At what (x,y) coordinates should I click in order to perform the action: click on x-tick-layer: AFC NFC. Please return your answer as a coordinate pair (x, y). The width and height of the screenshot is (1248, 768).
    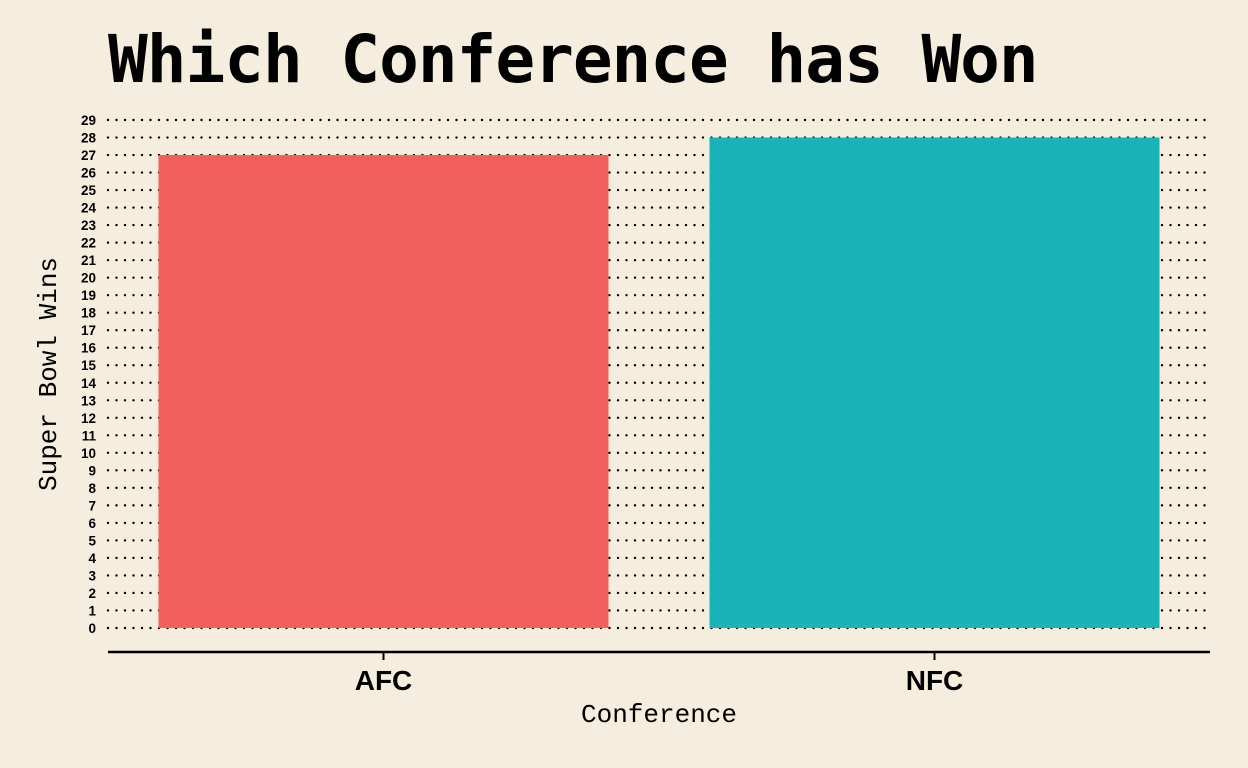
    Looking at the image, I should click on (659, 674).